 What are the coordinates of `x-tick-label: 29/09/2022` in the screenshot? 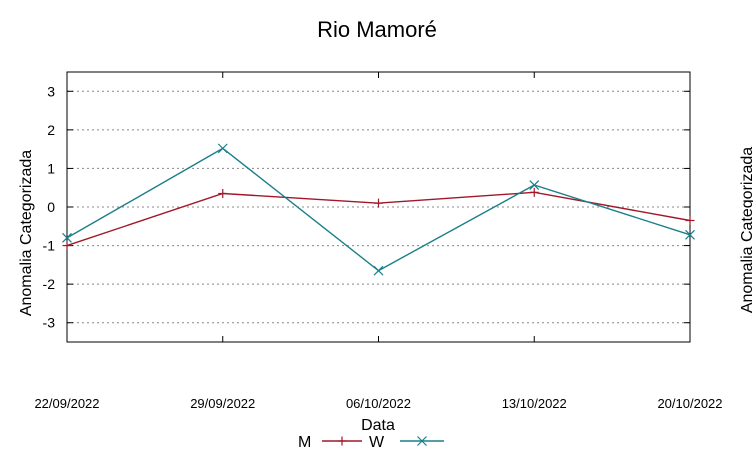 It's located at (222, 403).